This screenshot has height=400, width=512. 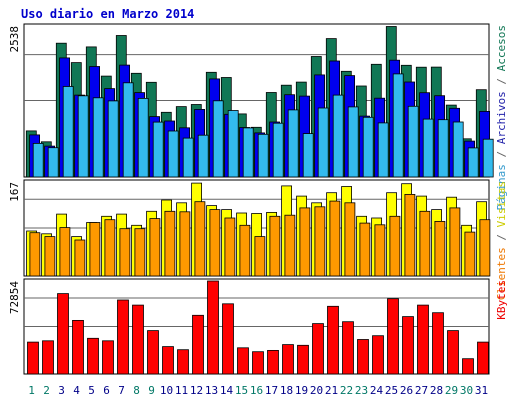 I want to click on bar-visits-clientes-day2, so click(x=50, y=256).